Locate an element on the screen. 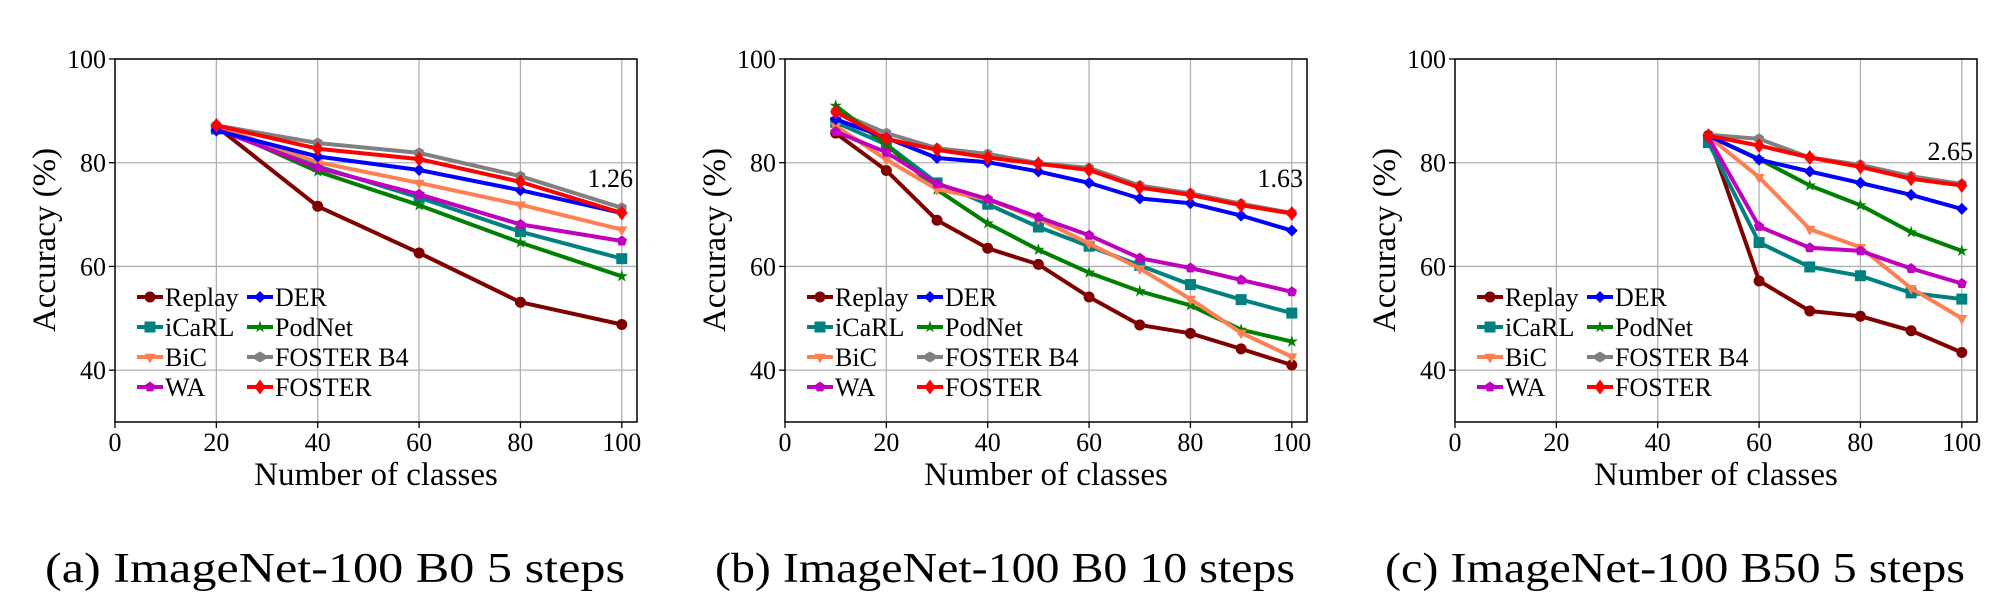 This screenshot has height=610, width=2013. legend-item: FOSTER is located at coordinates (1649, 387).